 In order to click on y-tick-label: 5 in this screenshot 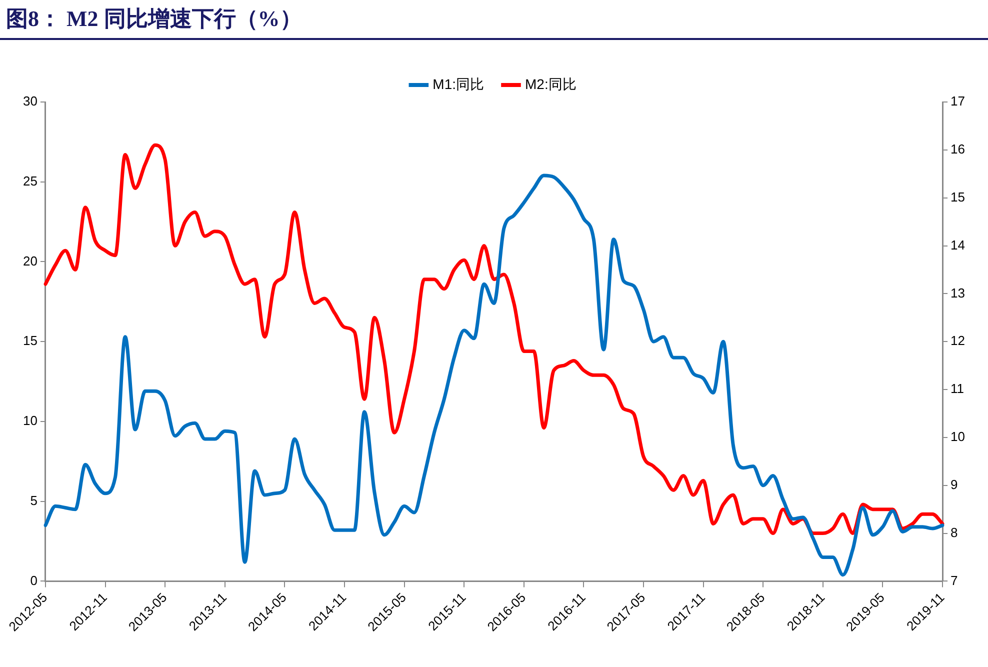, I will do `click(34, 500)`.